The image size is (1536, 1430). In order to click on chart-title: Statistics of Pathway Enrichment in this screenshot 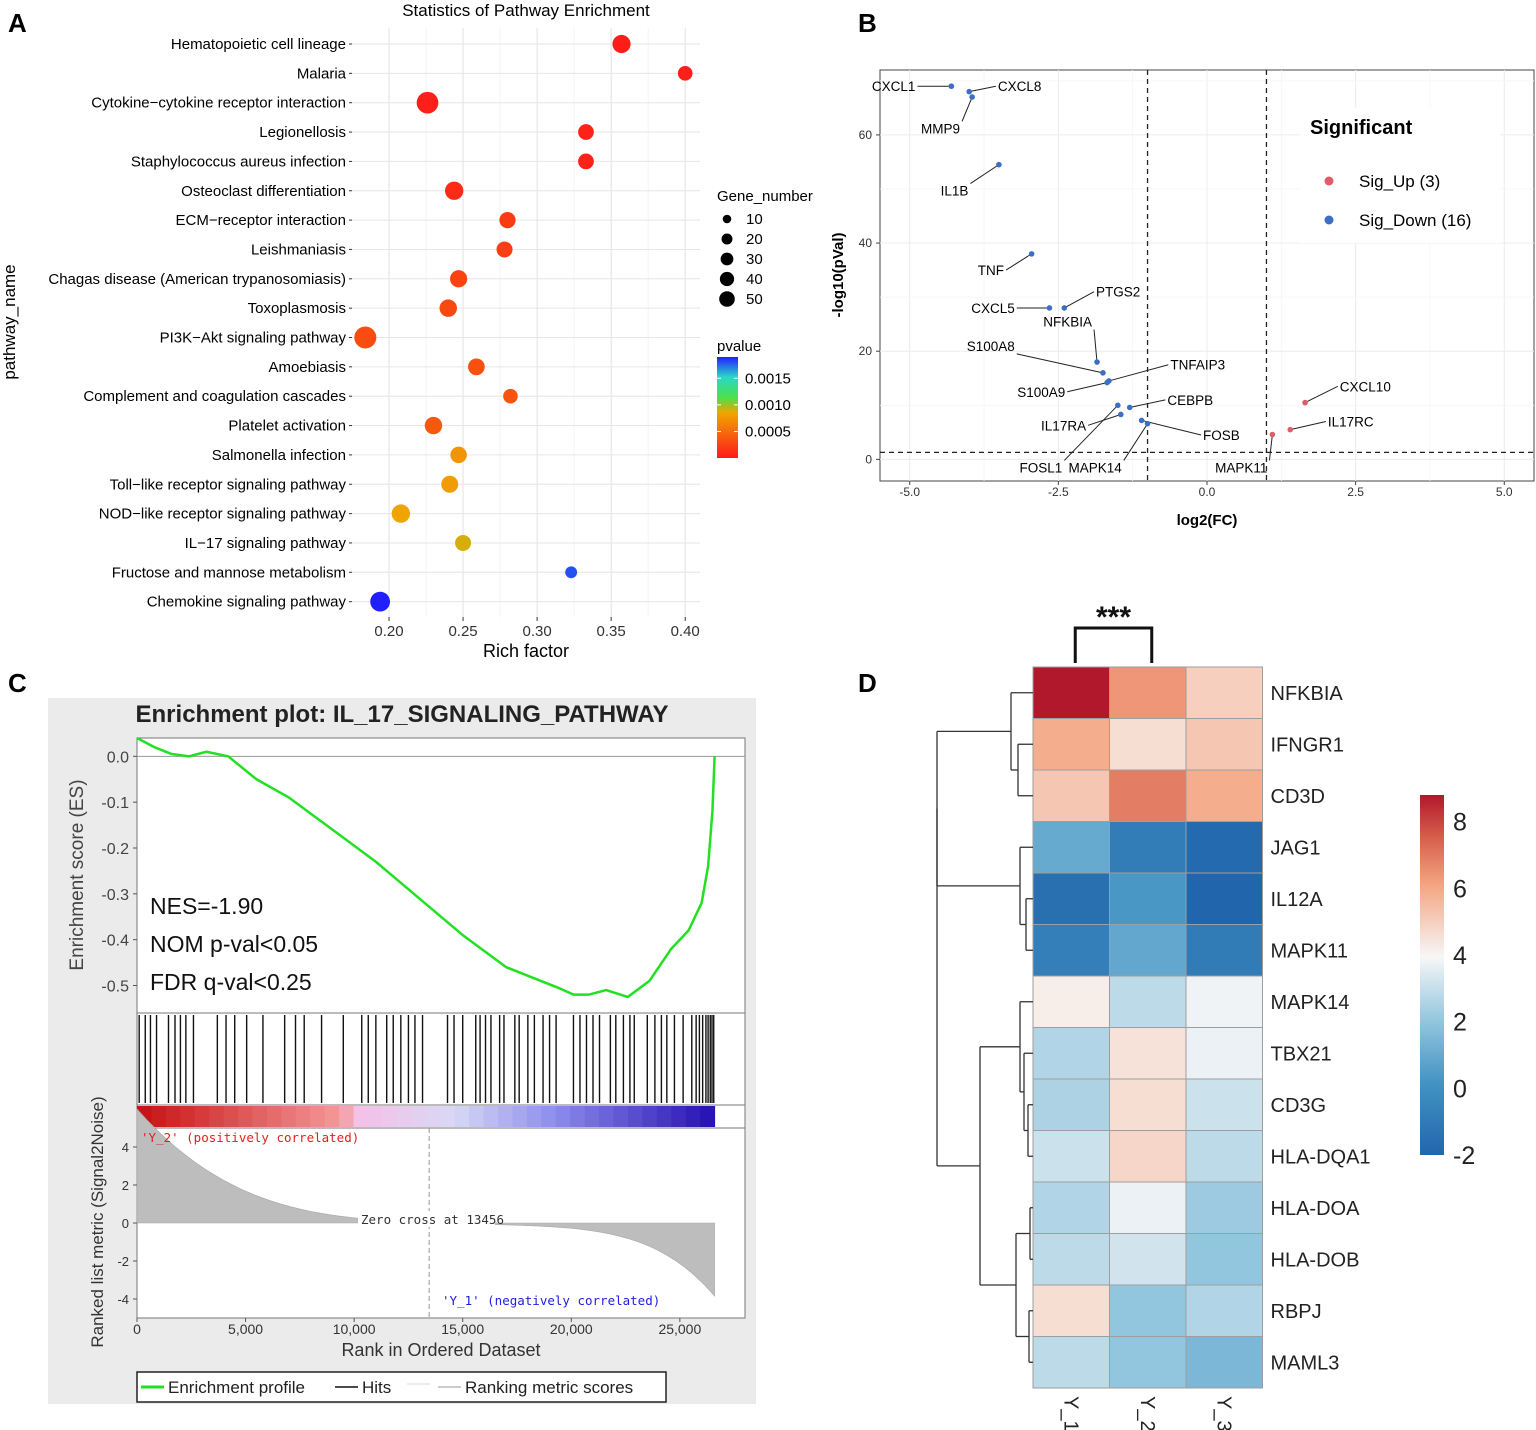, I will do `click(526, 10)`.